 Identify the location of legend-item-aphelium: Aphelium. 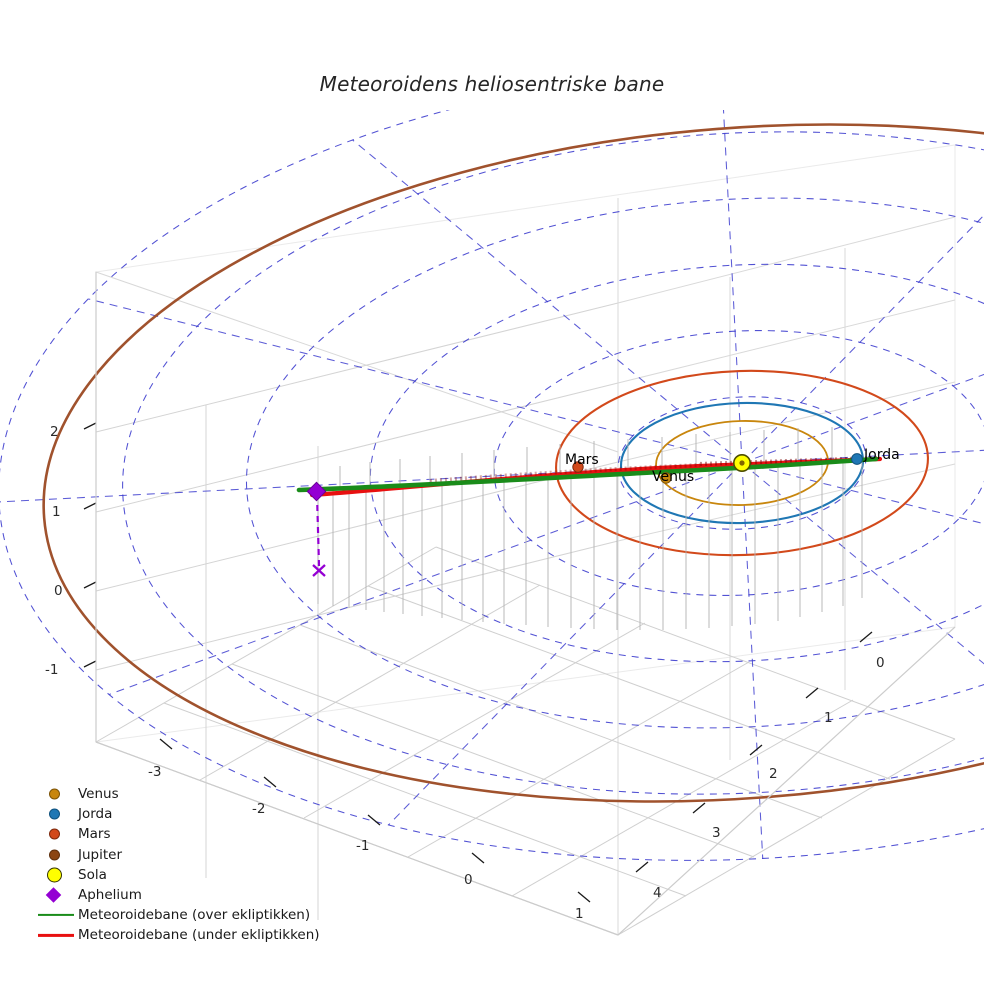
(179, 895).